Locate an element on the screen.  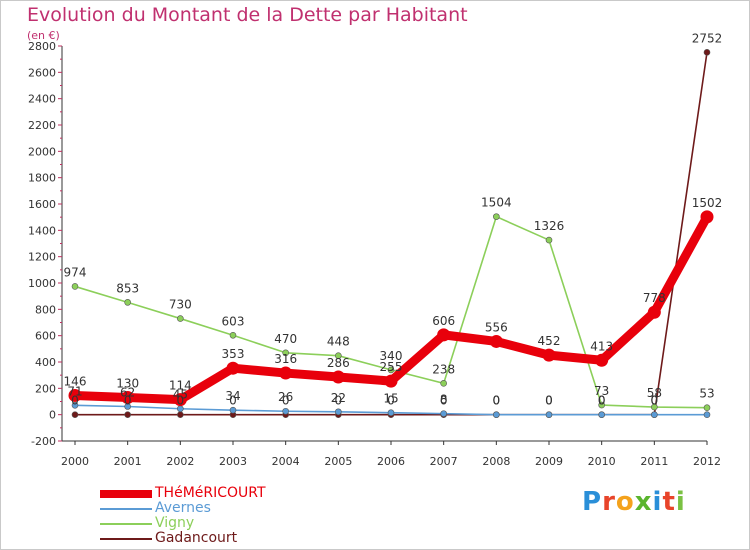
data-label: 45 is located at coordinates (180, 395).